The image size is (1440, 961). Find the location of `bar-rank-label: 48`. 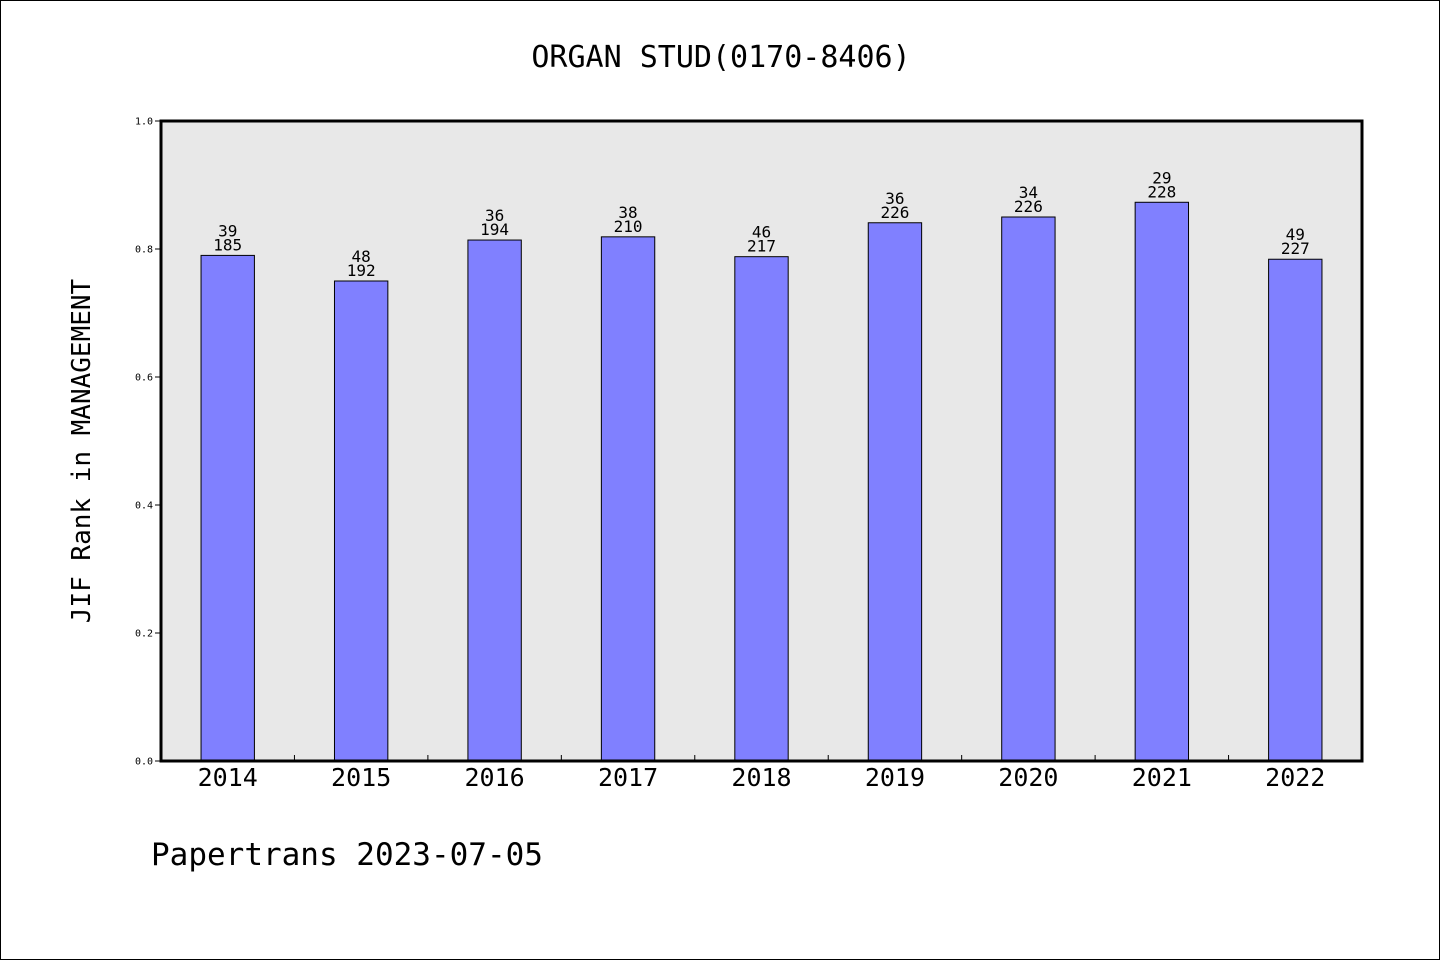

bar-rank-label: 48 is located at coordinates (361, 256).